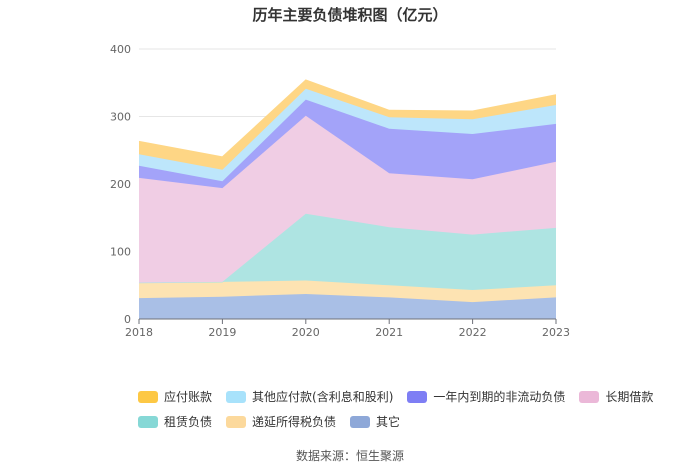  I want to click on legend-label: 其他应付款(含利息和股利), so click(323, 397).